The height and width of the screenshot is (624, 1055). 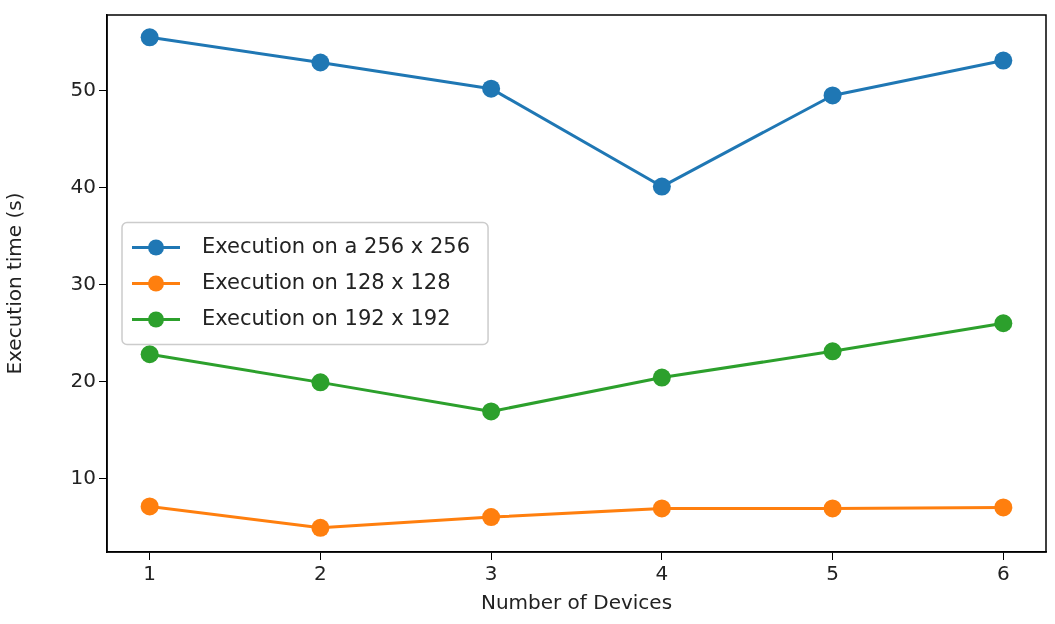 I want to click on legend-label: Execution on a 256 x 256, so click(x=336, y=245).